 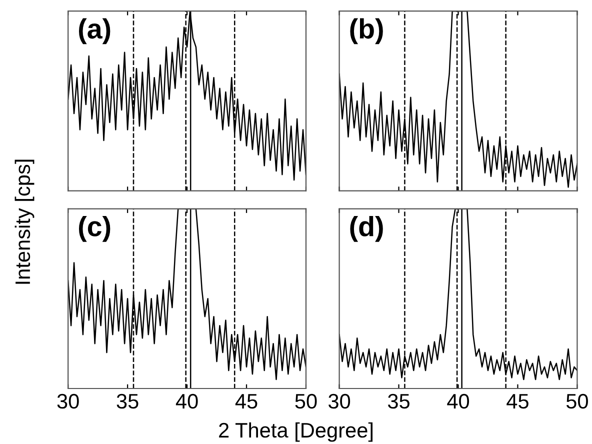 I want to click on x-axis-title: 2 Theta [Degree], so click(x=296, y=432).